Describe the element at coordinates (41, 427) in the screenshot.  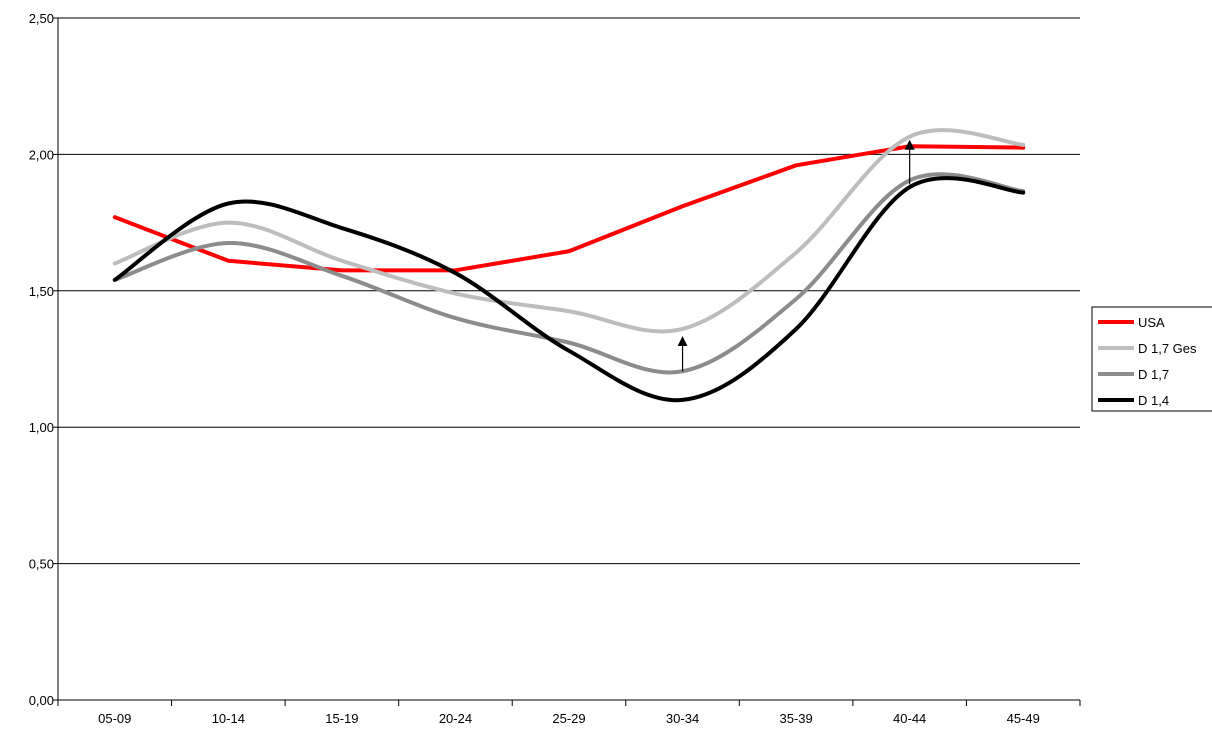
I see `y-tick-label: 1,00` at that location.